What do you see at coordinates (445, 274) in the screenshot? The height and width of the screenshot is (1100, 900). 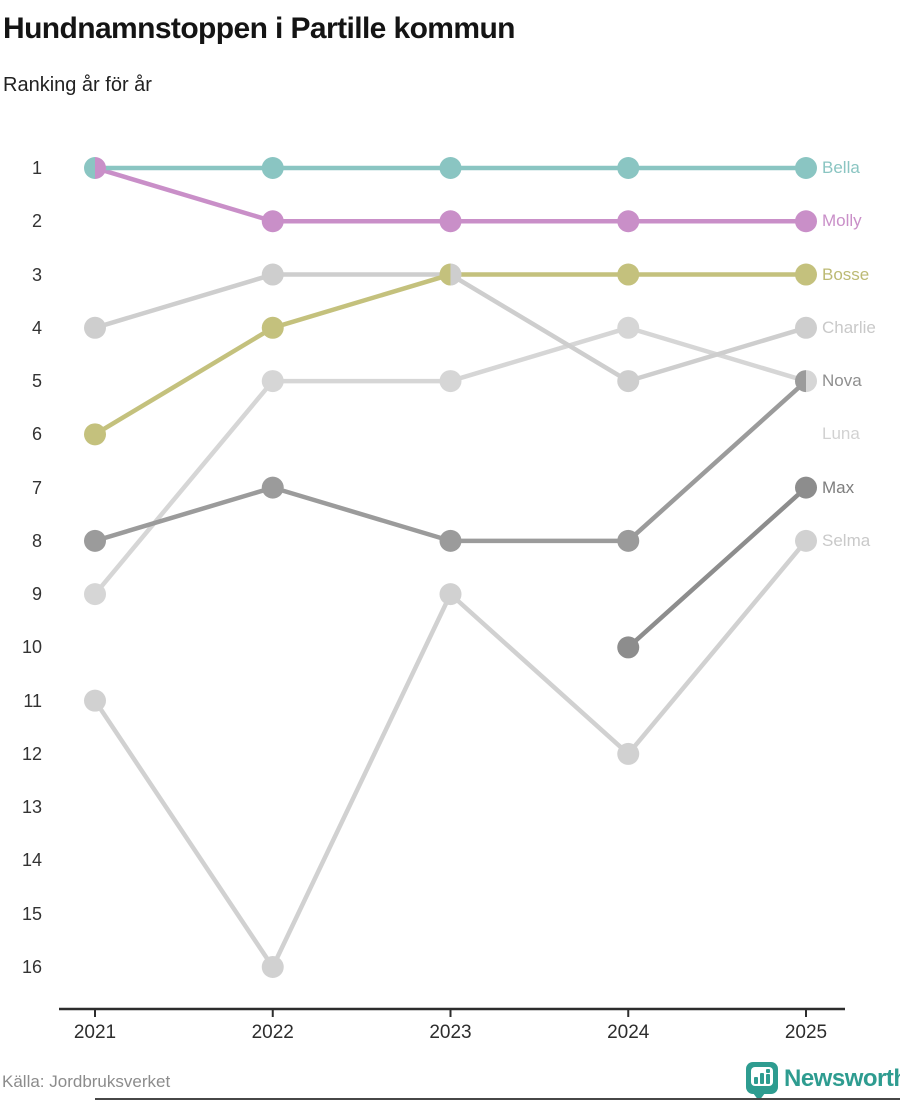 I see `series-dot-split-bosse` at bounding box center [445, 274].